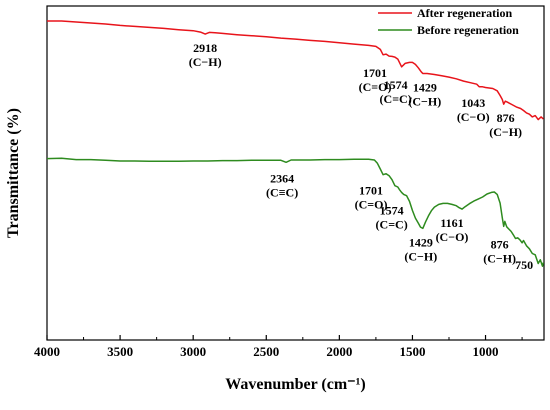 This screenshot has width=550, height=410. I want to click on legend-label-before: Before regeneration, so click(468, 30).